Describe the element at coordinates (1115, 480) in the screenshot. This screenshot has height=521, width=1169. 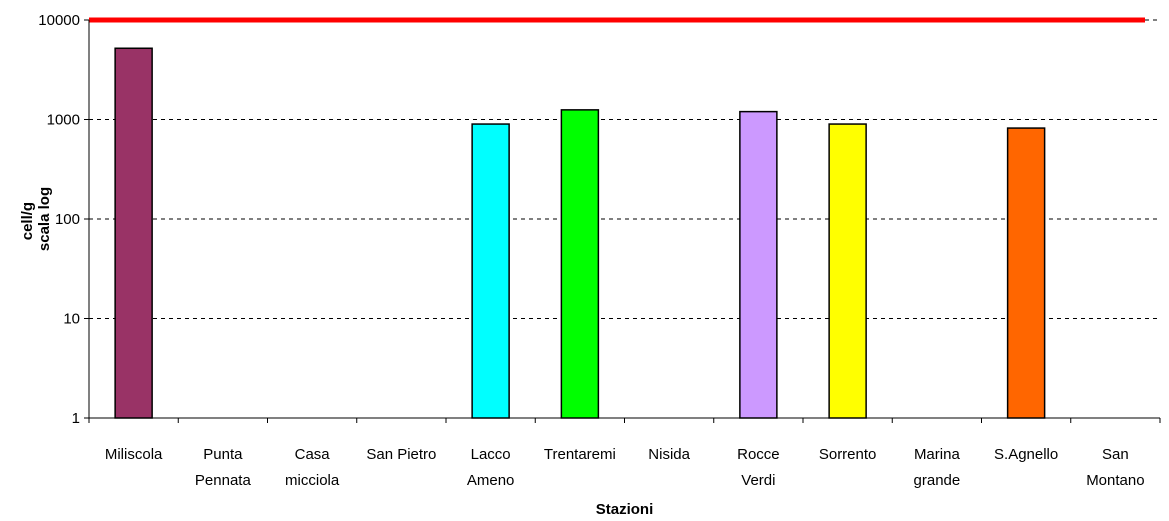
I see `x-tick-label-line: Montano` at that location.